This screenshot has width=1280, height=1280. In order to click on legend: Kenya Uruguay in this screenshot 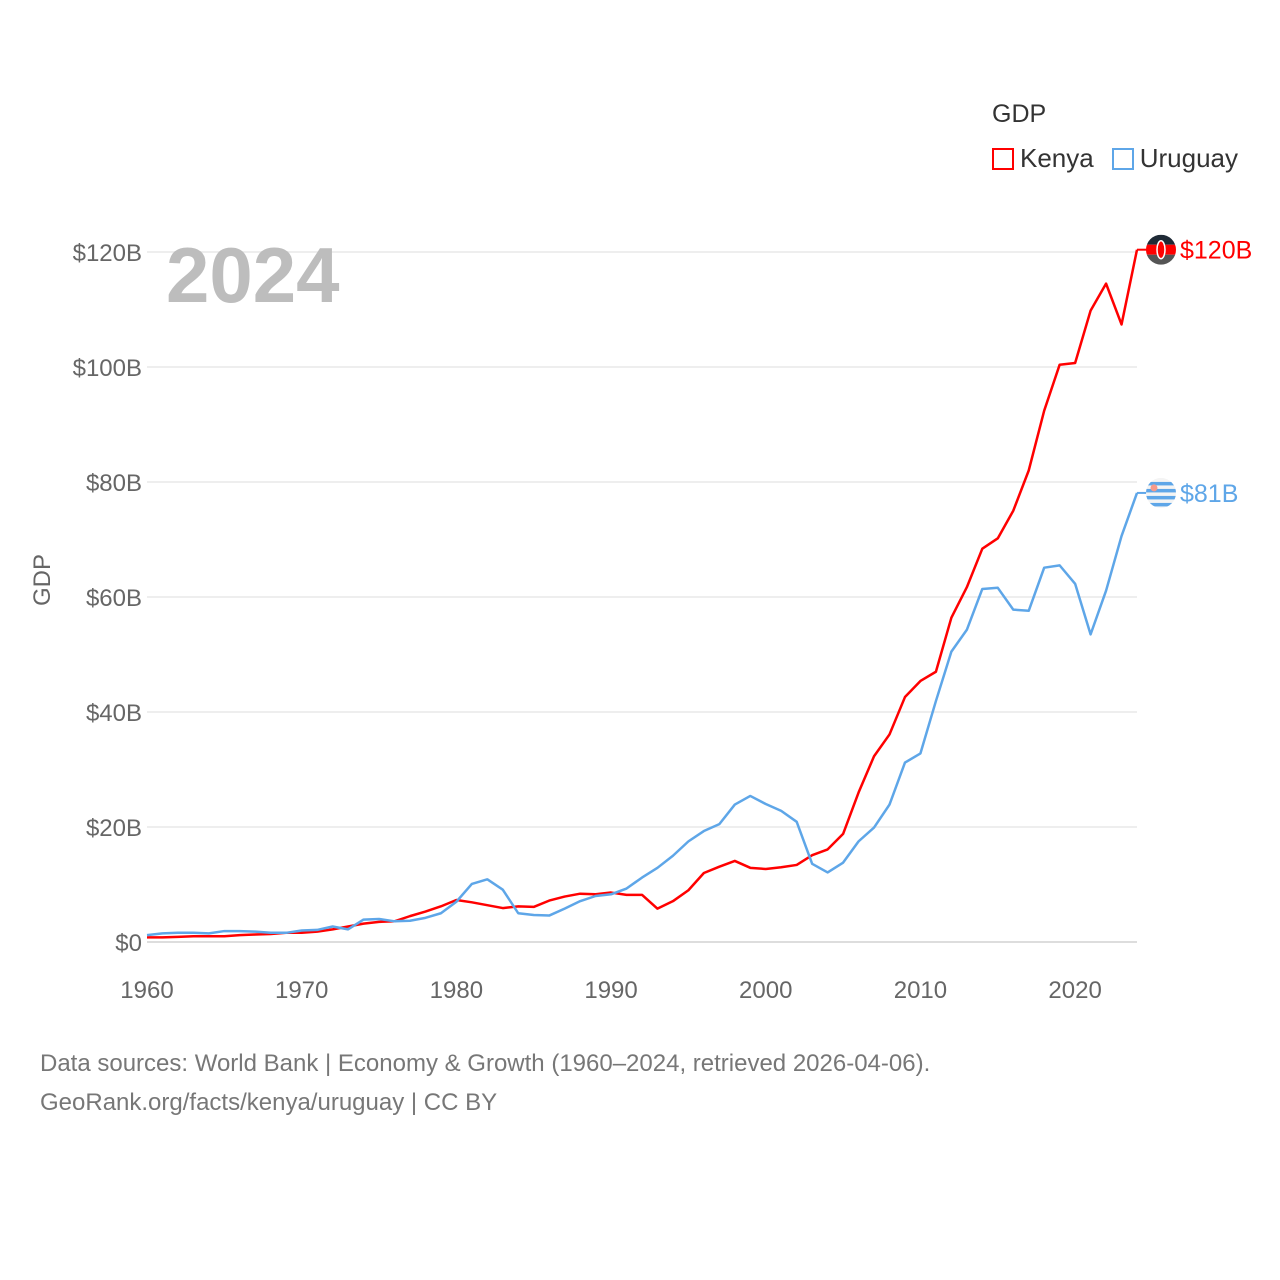, I will do `click(1115, 158)`.